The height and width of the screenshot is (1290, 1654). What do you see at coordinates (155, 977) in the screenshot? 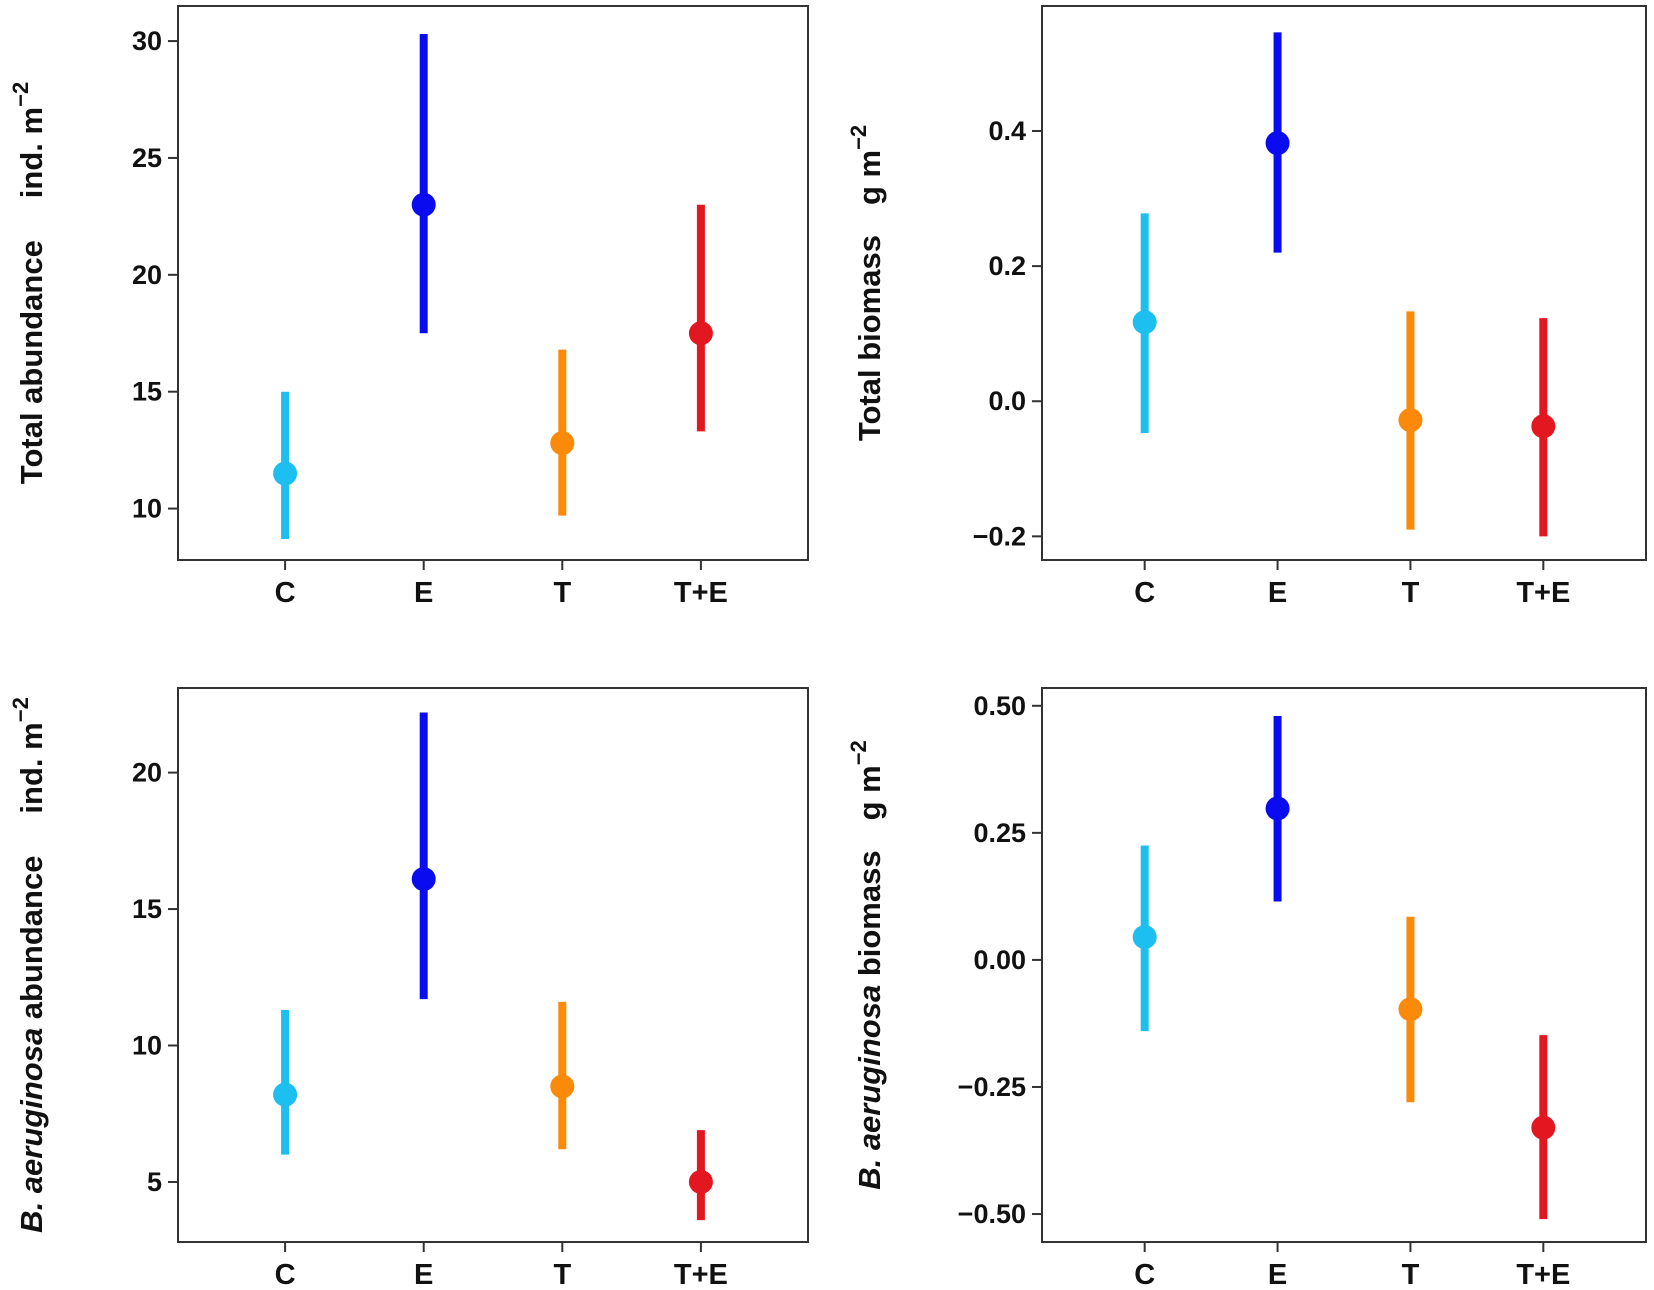
I see `y-ticks: 5 10 15 20` at bounding box center [155, 977].